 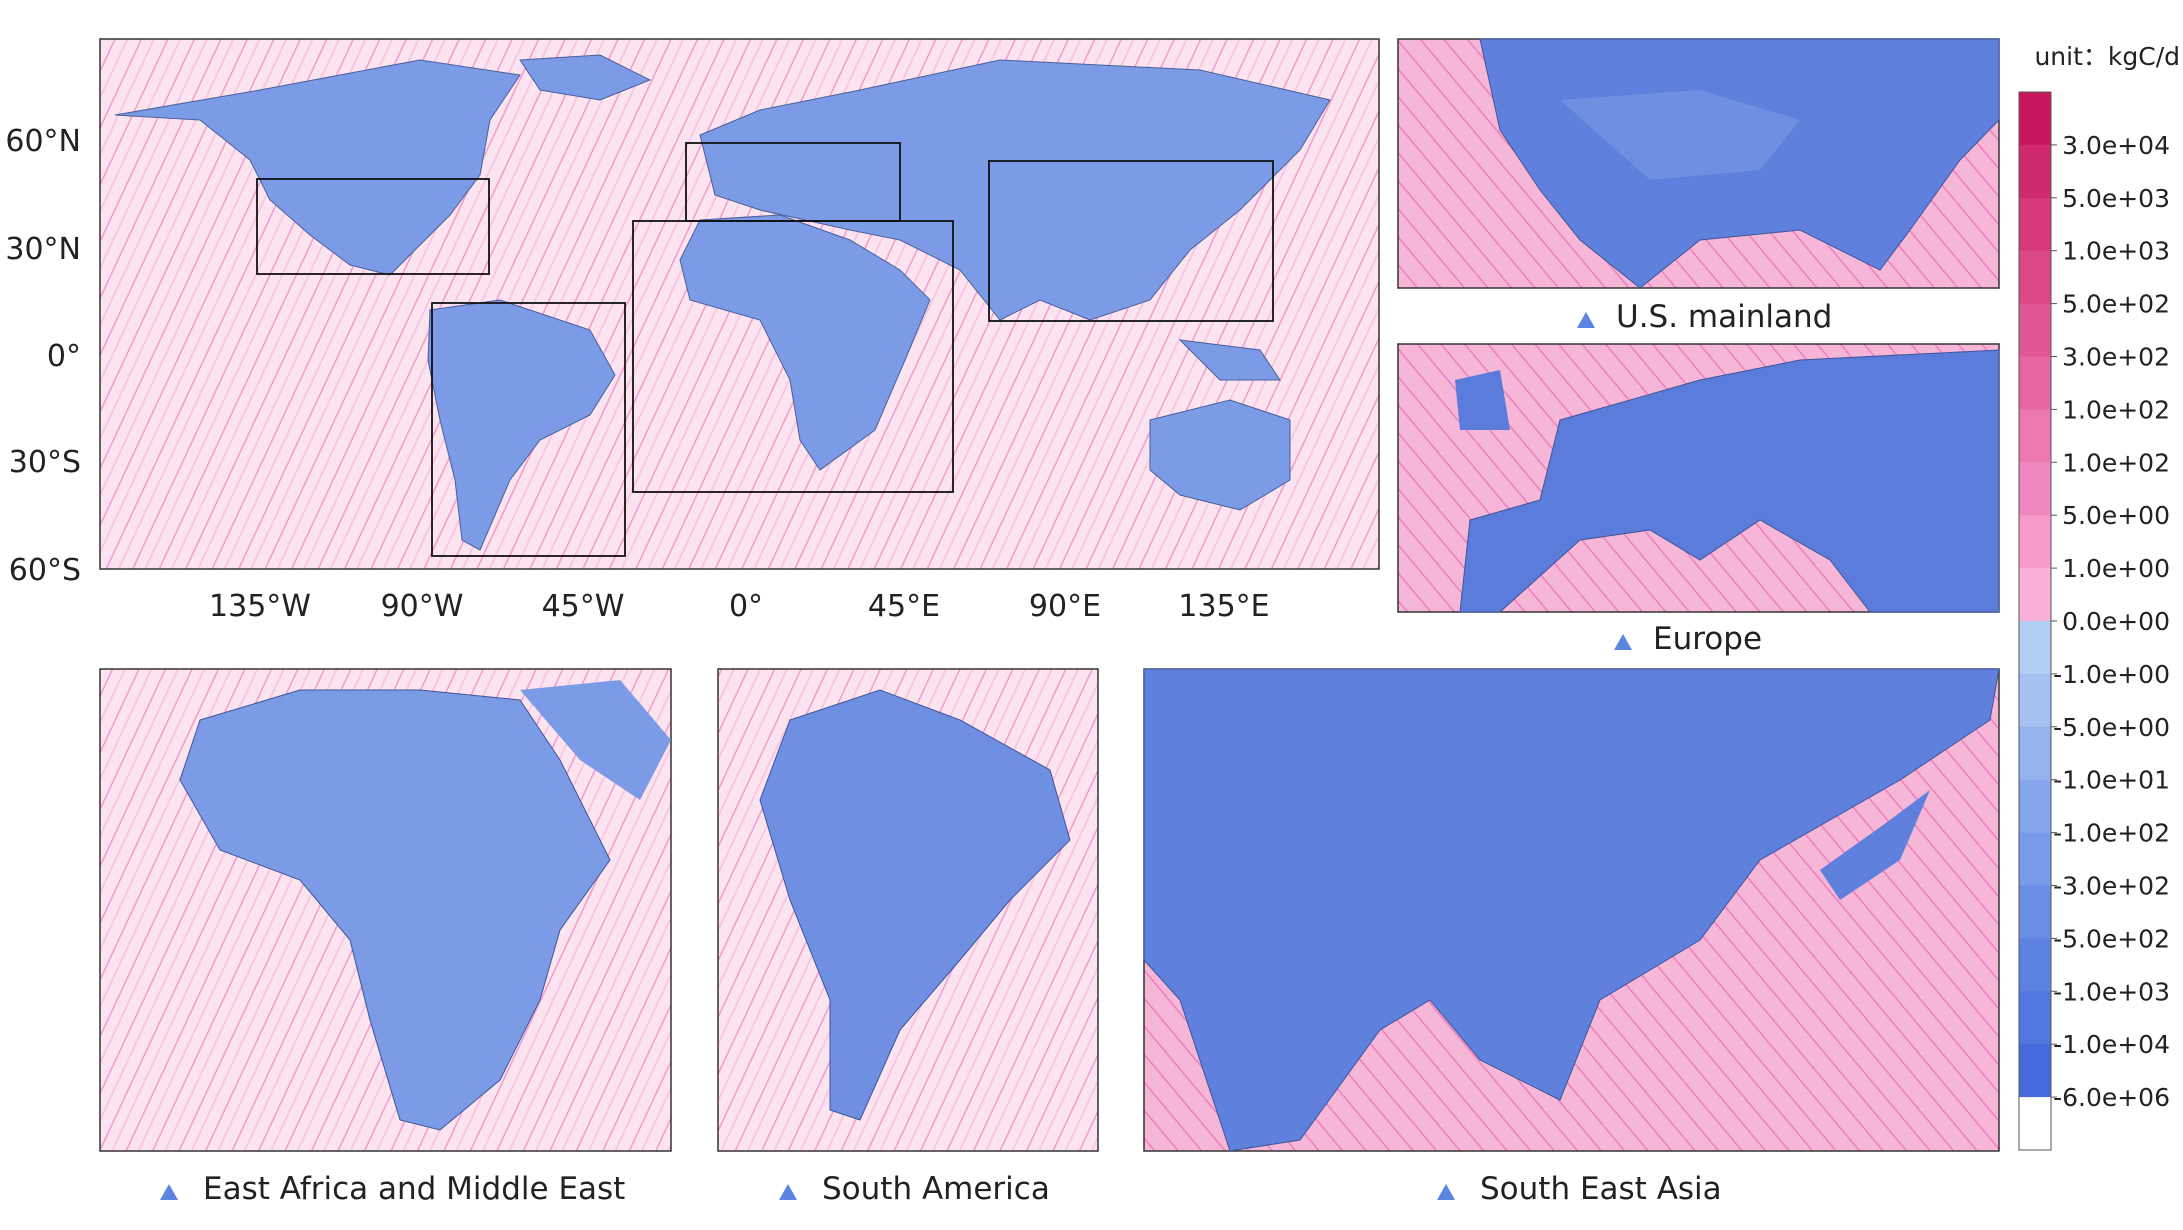 I want to click on inset-south-america, so click(x=908, y=910).